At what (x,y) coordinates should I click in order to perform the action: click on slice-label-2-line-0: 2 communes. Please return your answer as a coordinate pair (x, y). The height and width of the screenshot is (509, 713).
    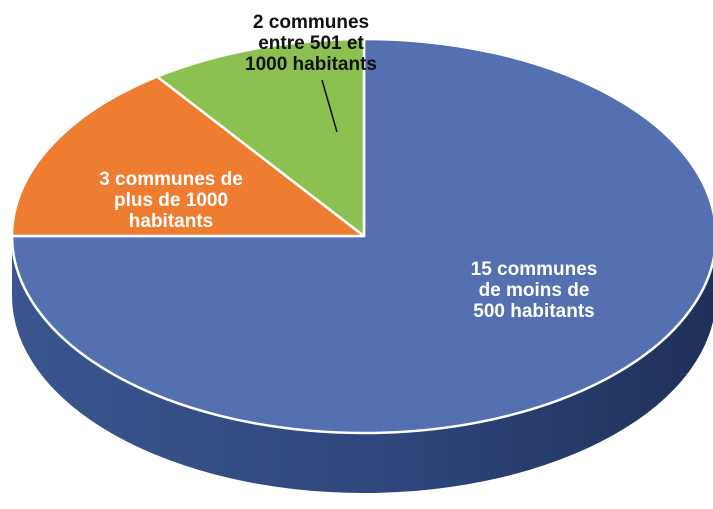
    Looking at the image, I should click on (311, 22).